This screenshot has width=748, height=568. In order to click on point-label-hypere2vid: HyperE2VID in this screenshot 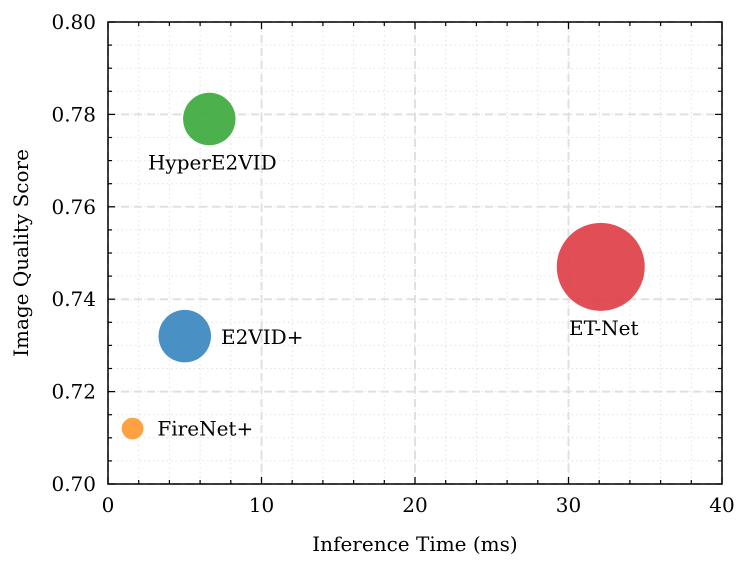, I will do `click(212, 162)`.